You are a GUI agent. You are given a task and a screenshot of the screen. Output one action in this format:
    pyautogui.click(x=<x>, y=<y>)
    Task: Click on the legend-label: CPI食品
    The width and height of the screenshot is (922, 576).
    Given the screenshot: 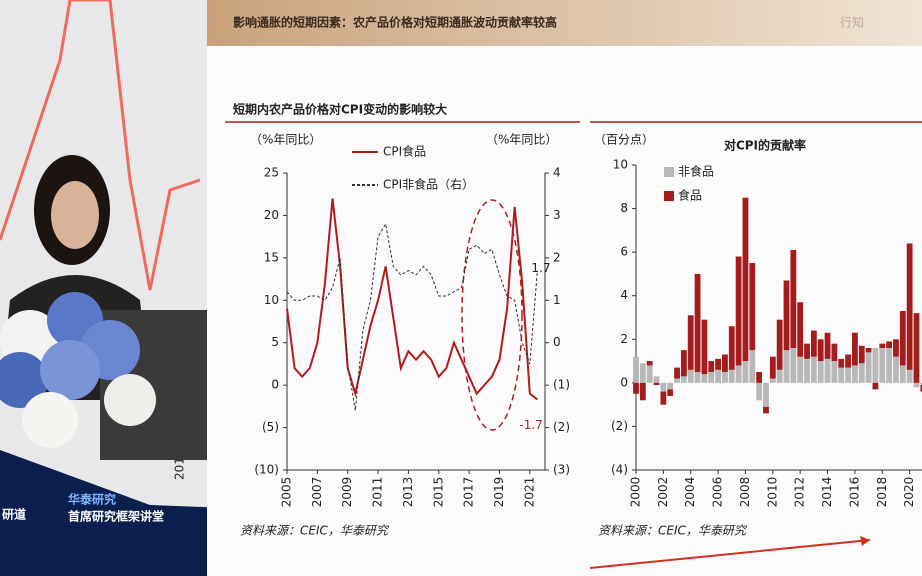 What is the action you would take?
    pyautogui.click(x=404, y=151)
    